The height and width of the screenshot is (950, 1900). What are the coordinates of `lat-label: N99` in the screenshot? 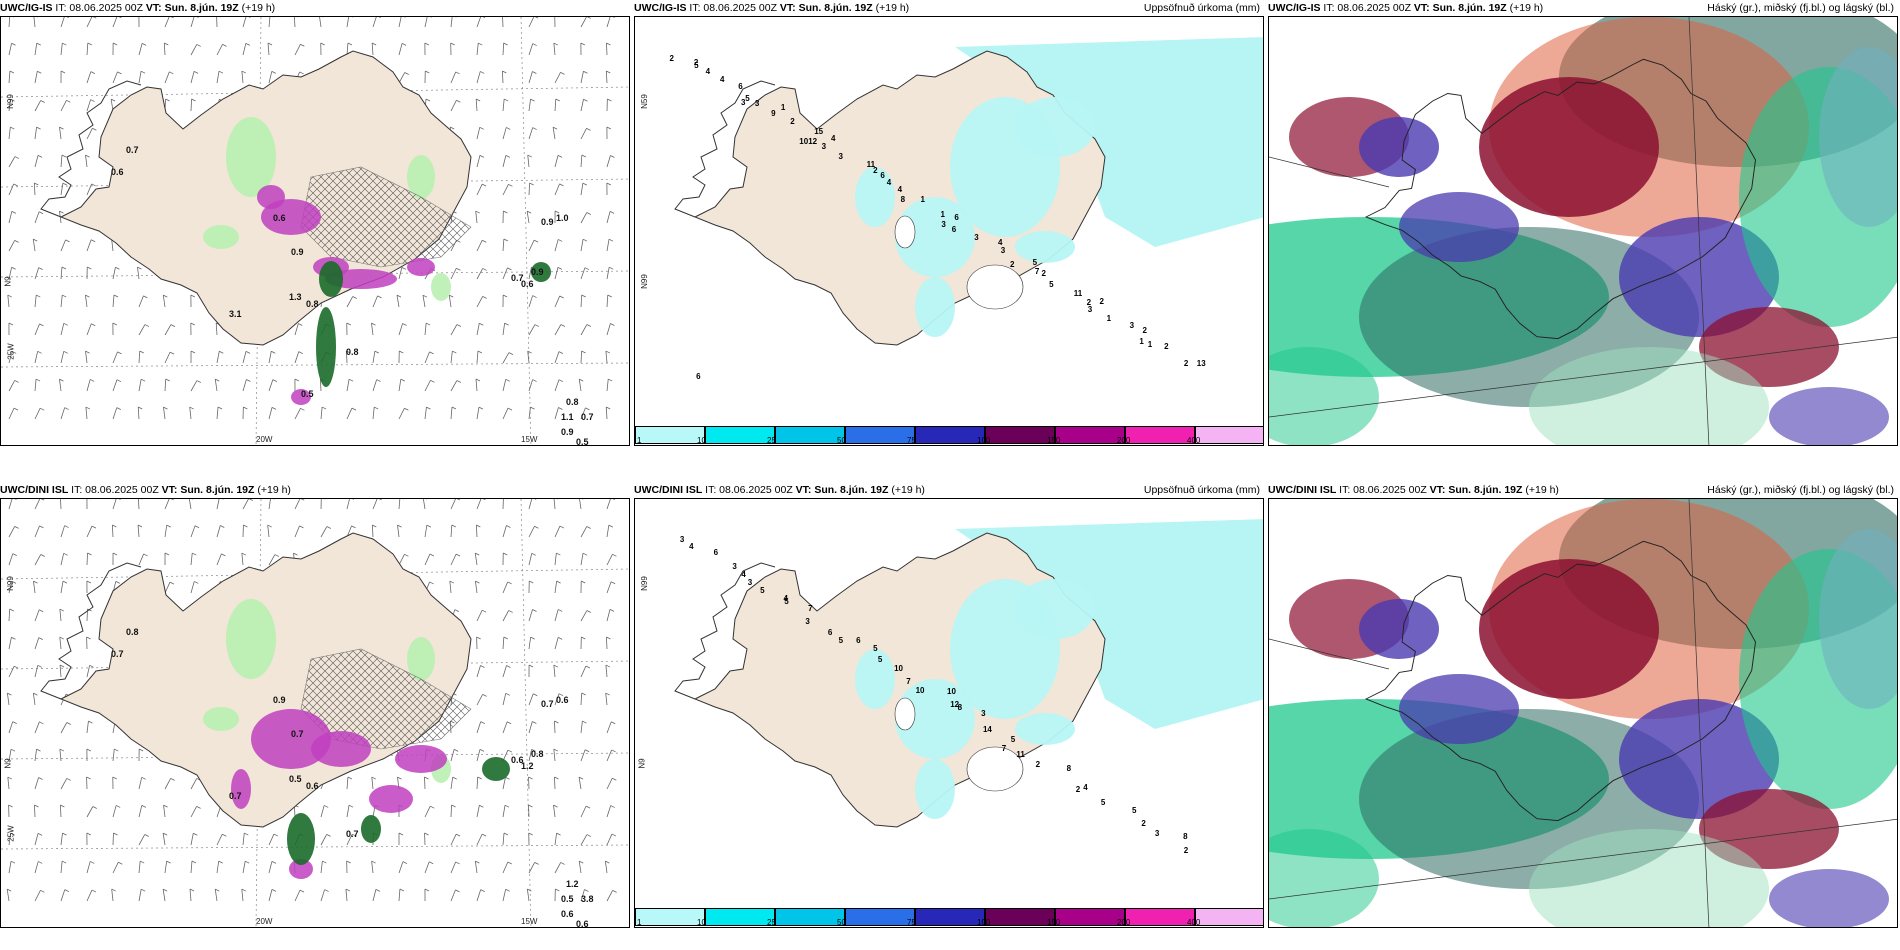 It's located at (644, 583).